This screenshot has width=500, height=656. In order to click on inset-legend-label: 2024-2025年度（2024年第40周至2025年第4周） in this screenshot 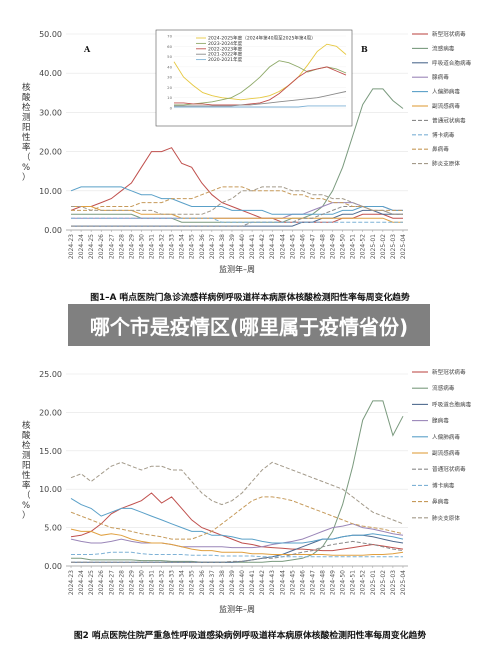, I will do `click(262, 38)`.